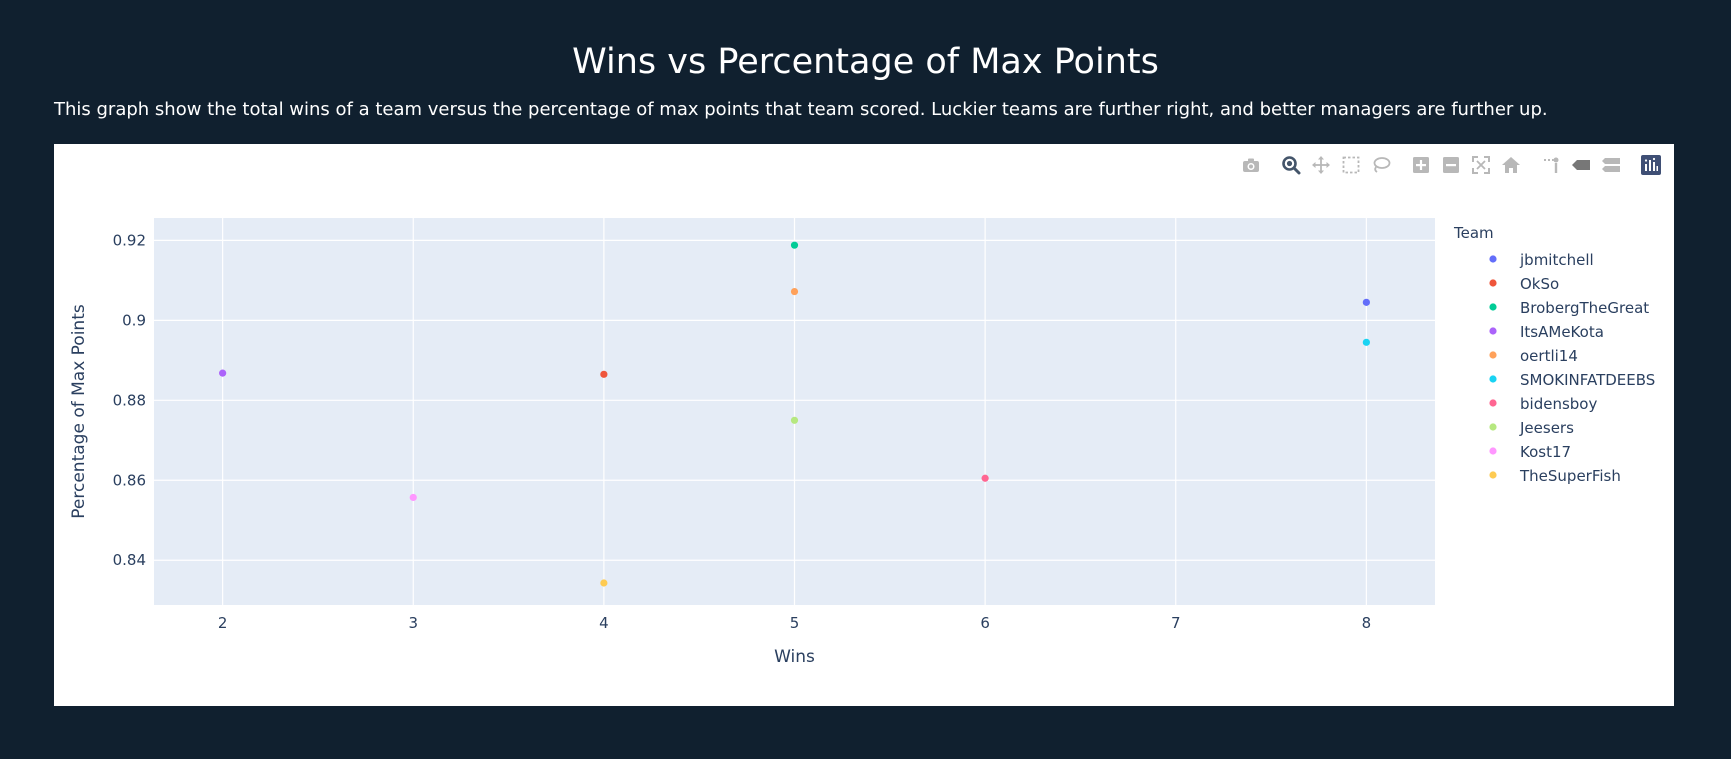  Describe the element at coordinates (129, 400) in the screenshot. I see `y-tick-label: 0.88` at that location.